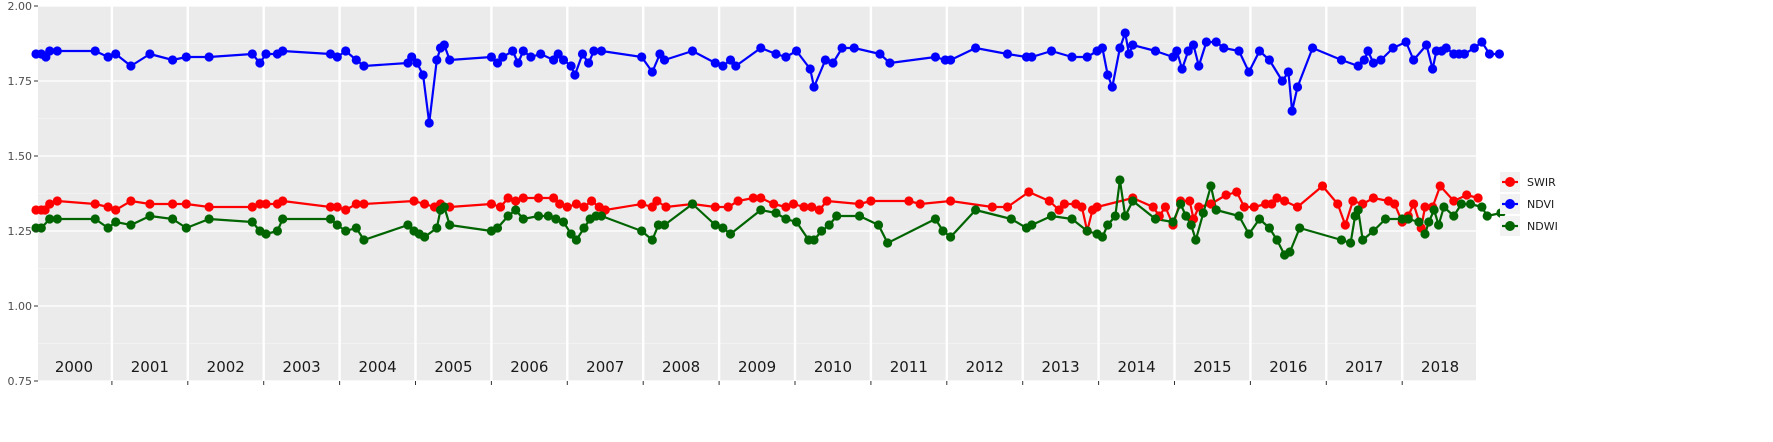 This screenshot has height=442, width=1773. Describe the element at coordinates (150, 367) in the screenshot. I see `year-label-2001: 2001` at that location.